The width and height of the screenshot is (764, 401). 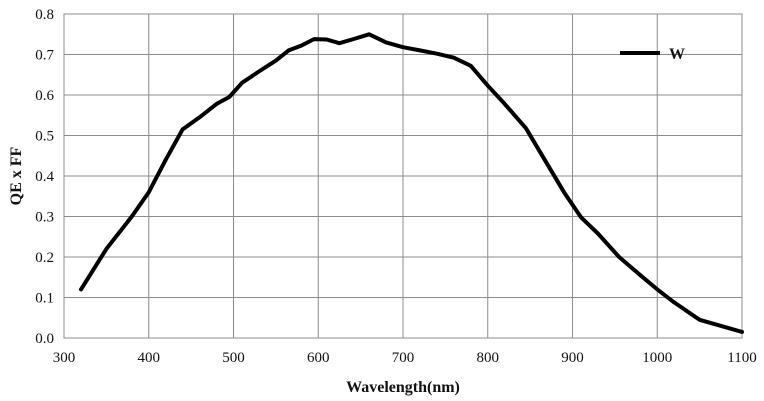 I want to click on y-tick-label: 0.3, so click(x=44, y=218).